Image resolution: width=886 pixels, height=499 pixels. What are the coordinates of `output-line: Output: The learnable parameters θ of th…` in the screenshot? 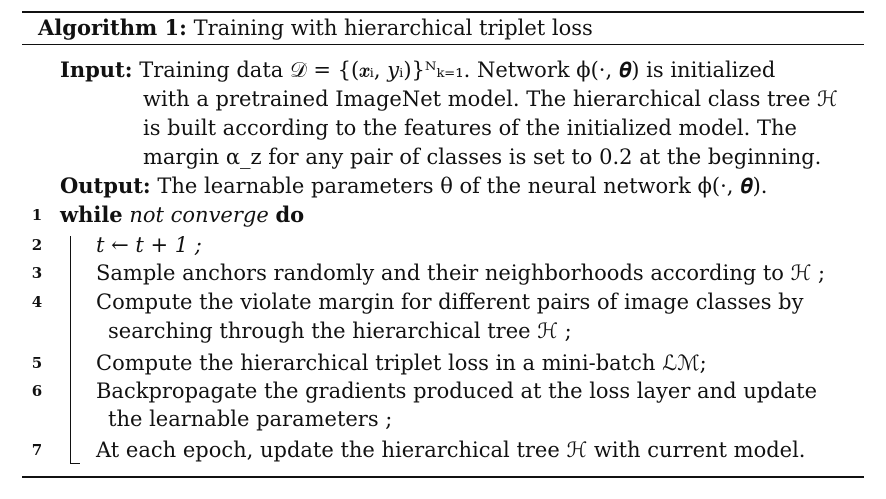 It's located at (413, 186).